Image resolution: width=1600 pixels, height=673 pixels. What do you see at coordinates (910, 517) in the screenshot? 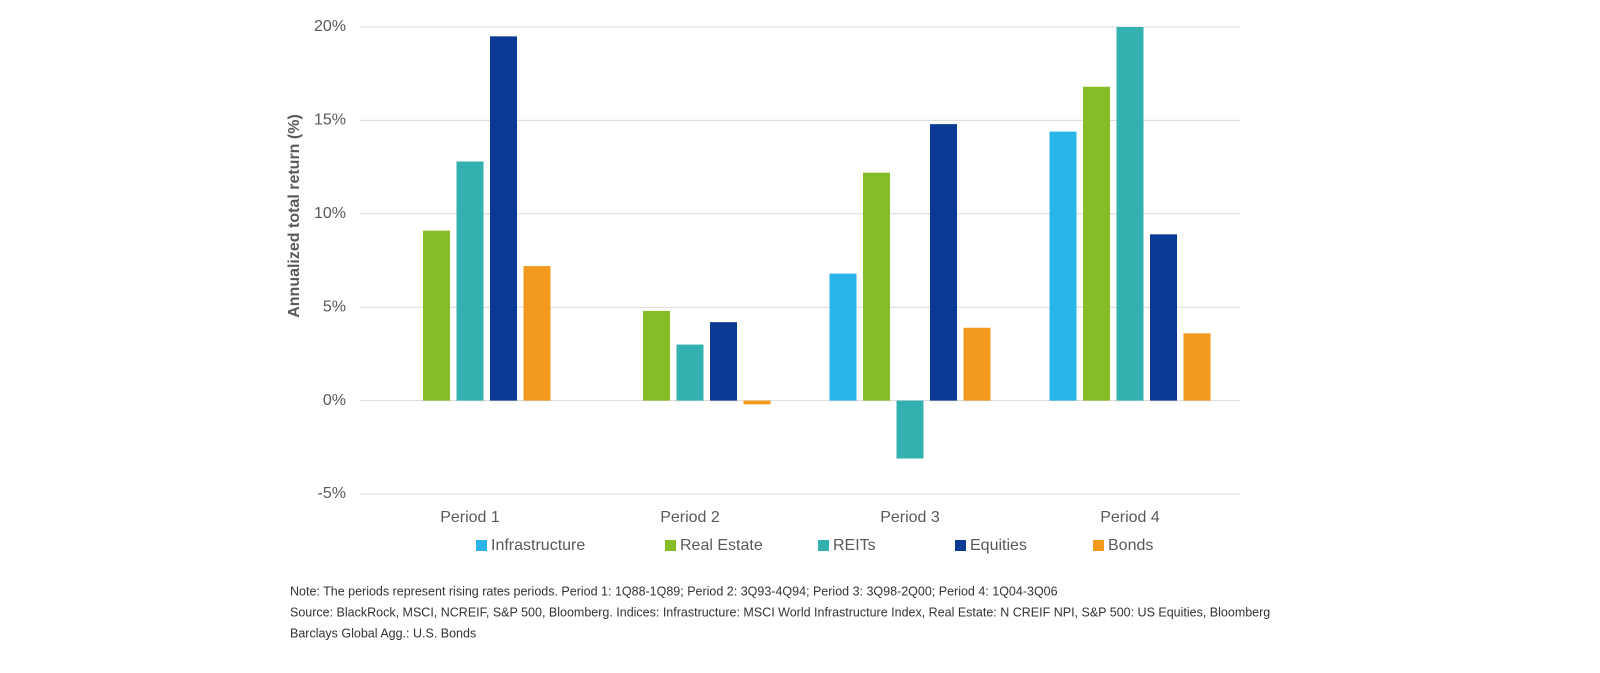
I see `x-tick-label: Period 3` at bounding box center [910, 517].